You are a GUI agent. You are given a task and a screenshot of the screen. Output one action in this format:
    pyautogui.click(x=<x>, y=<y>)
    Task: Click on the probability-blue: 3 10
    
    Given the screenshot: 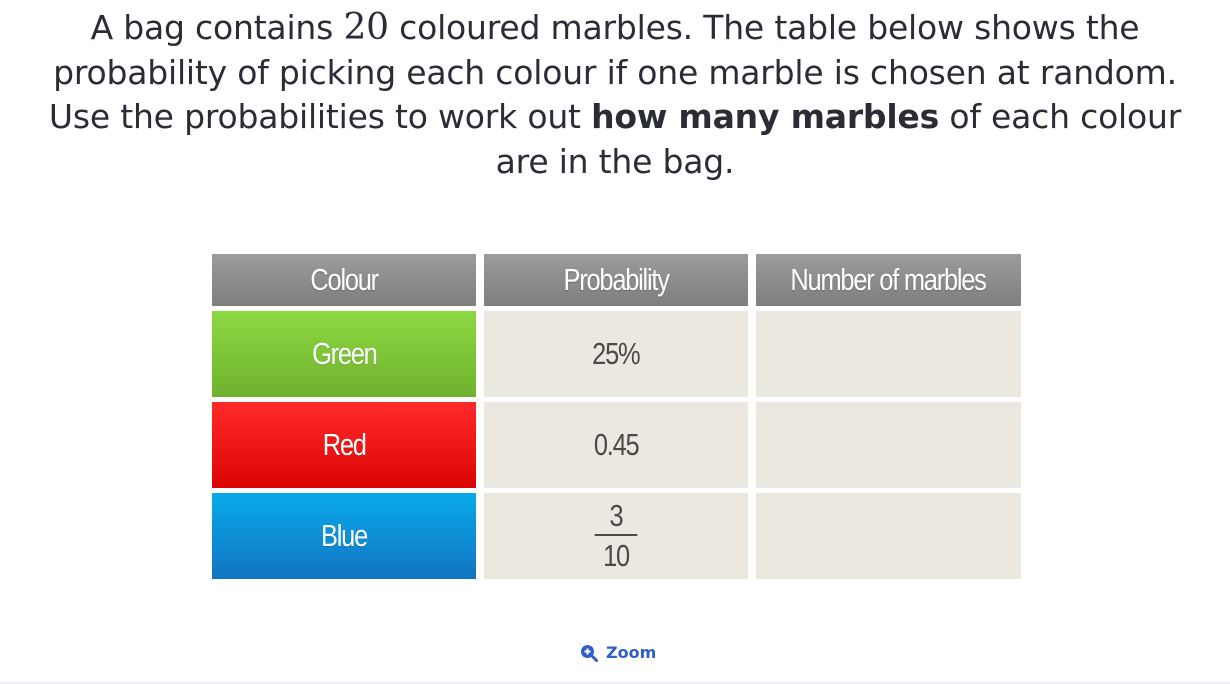 What is the action you would take?
    pyautogui.click(x=616, y=536)
    